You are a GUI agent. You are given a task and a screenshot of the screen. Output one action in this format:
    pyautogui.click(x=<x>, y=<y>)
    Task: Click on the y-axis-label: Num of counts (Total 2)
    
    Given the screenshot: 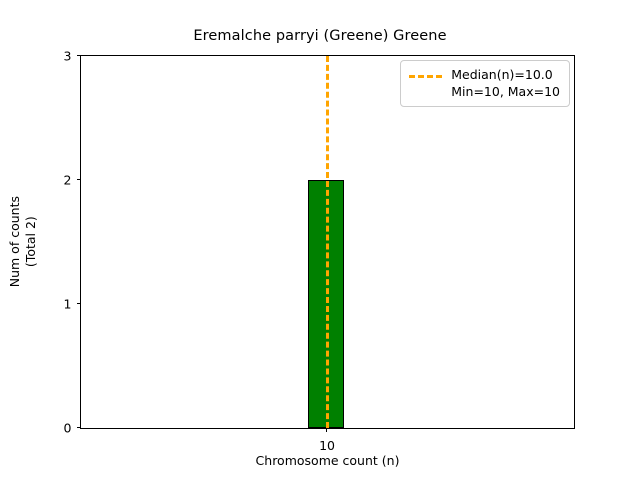 What is the action you would take?
    pyautogui.click(x=22, y=241)
    